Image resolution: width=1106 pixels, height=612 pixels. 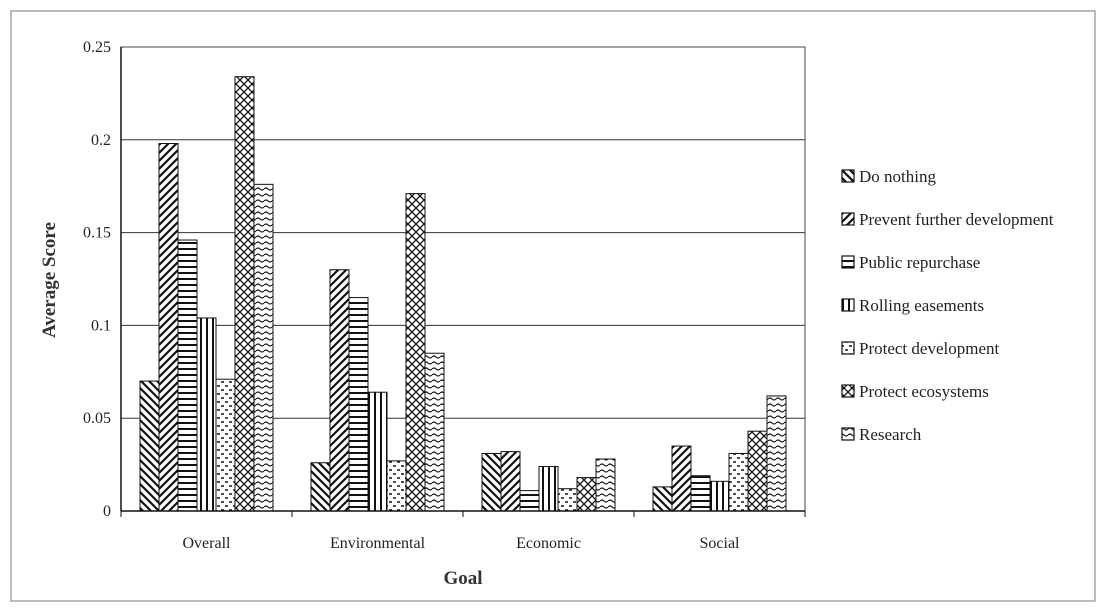 I want to click on legend-label: Protect ecosystems, so click(x=924, y=391).